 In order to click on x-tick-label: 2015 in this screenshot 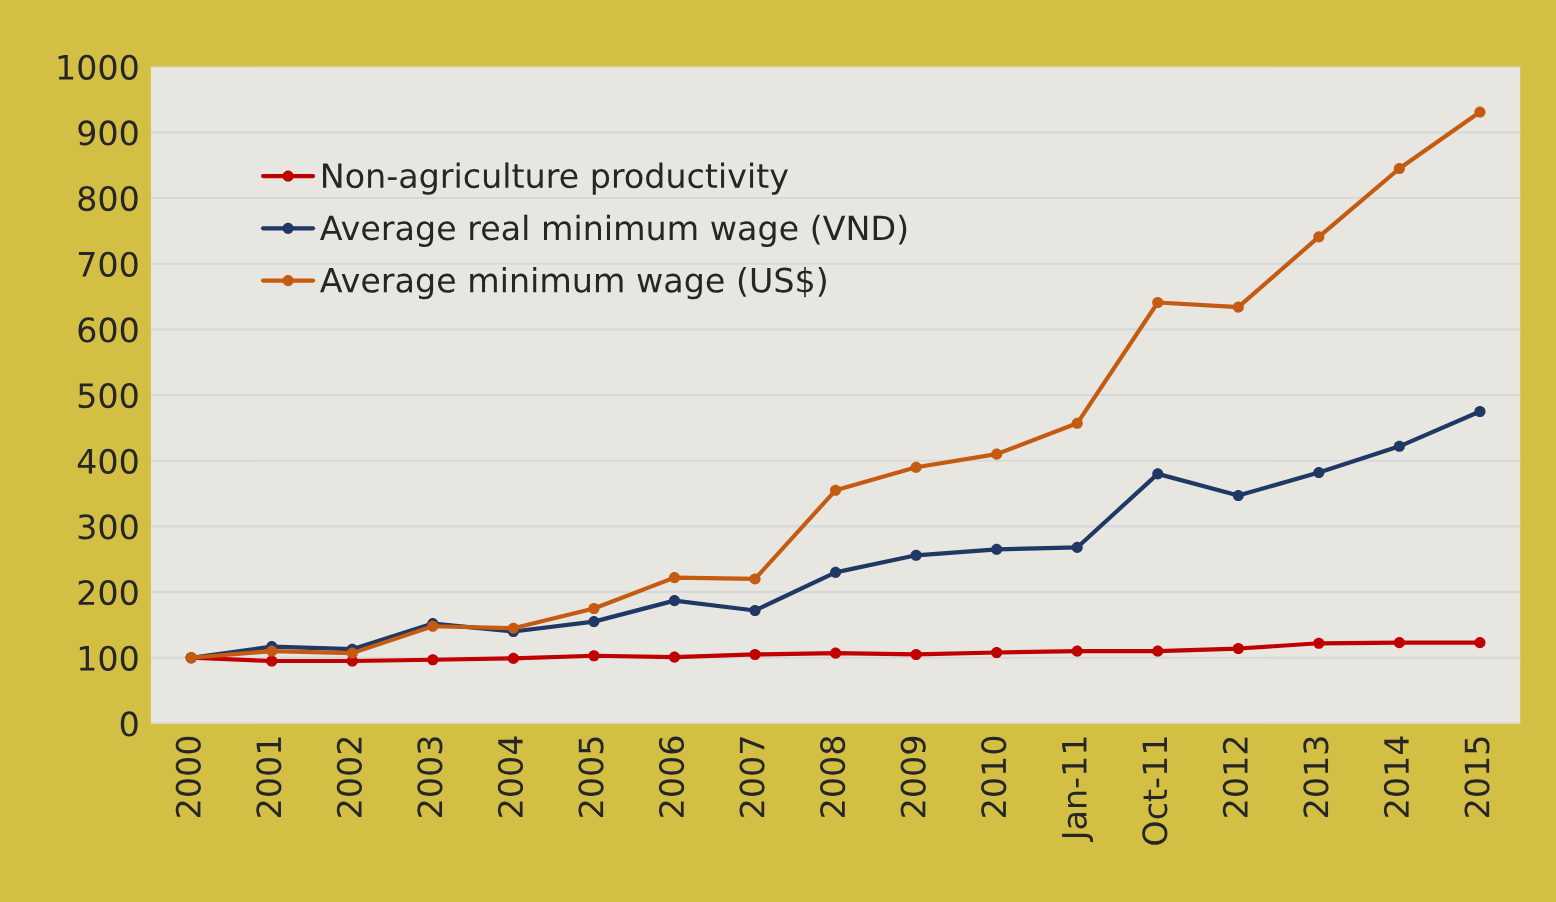, I will do `click(1477, 777)`.